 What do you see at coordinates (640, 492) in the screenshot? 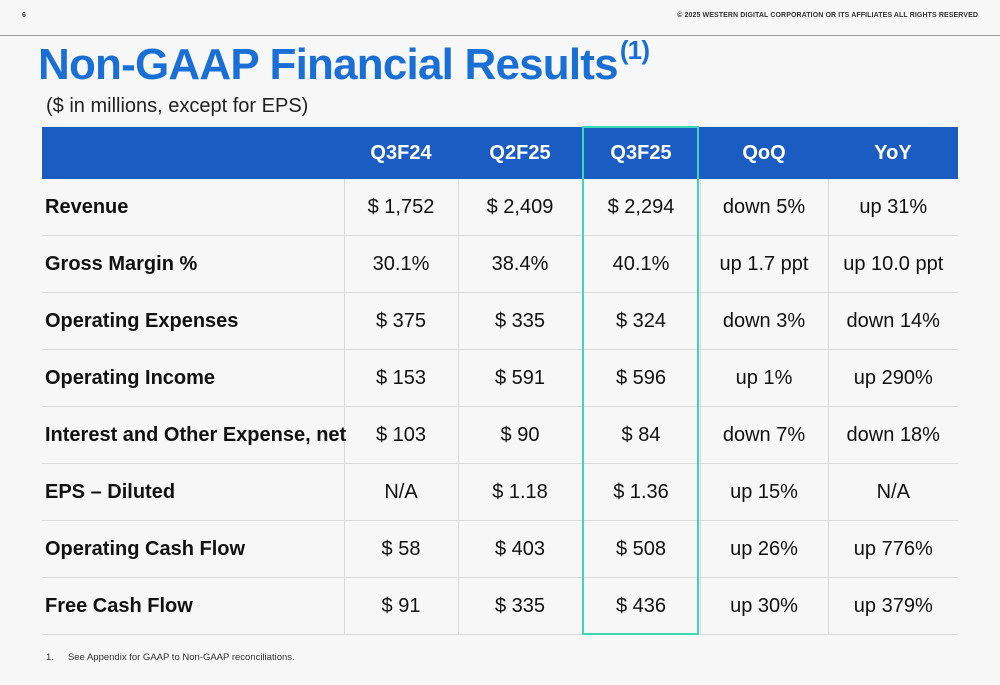
I see `table-cell: $ 1.36` at bounding box center [640, 492].